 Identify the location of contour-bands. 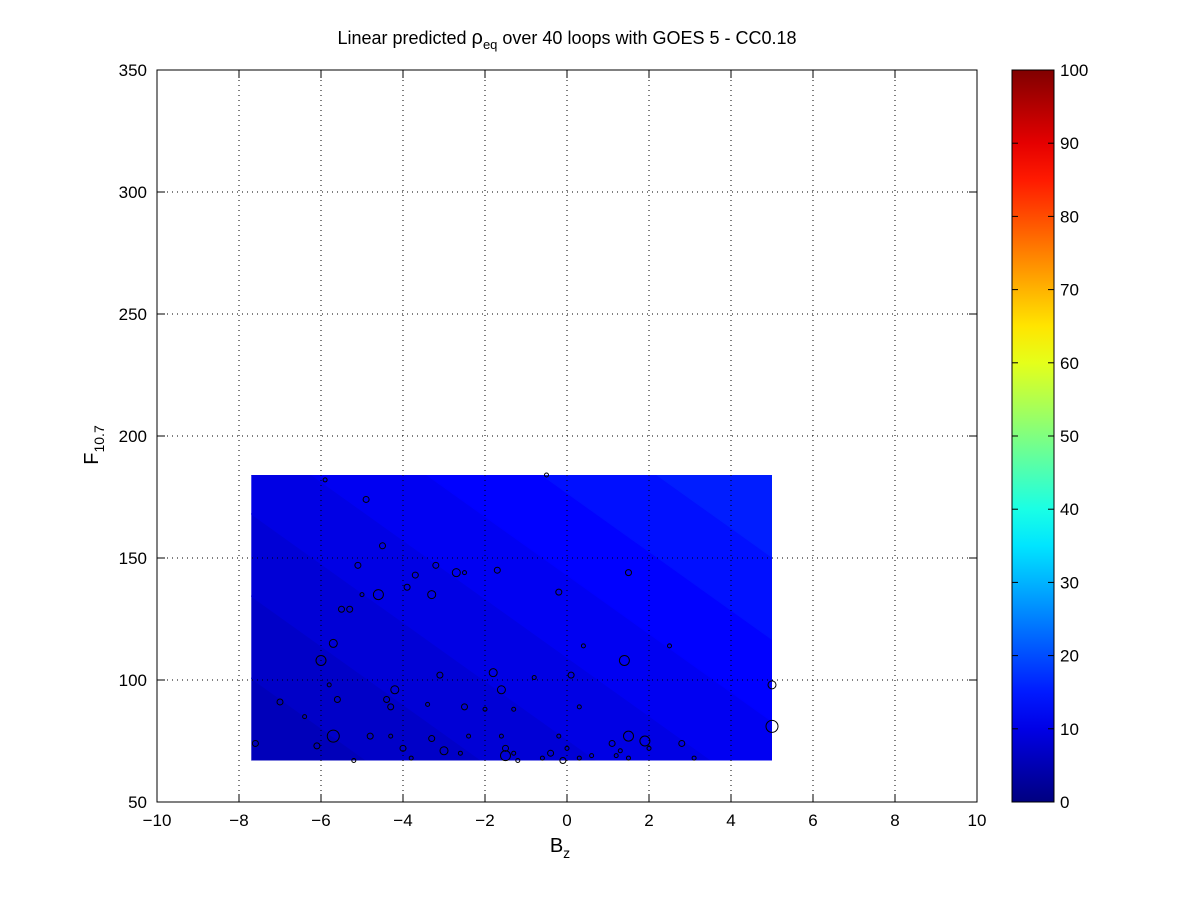
(512, 618).